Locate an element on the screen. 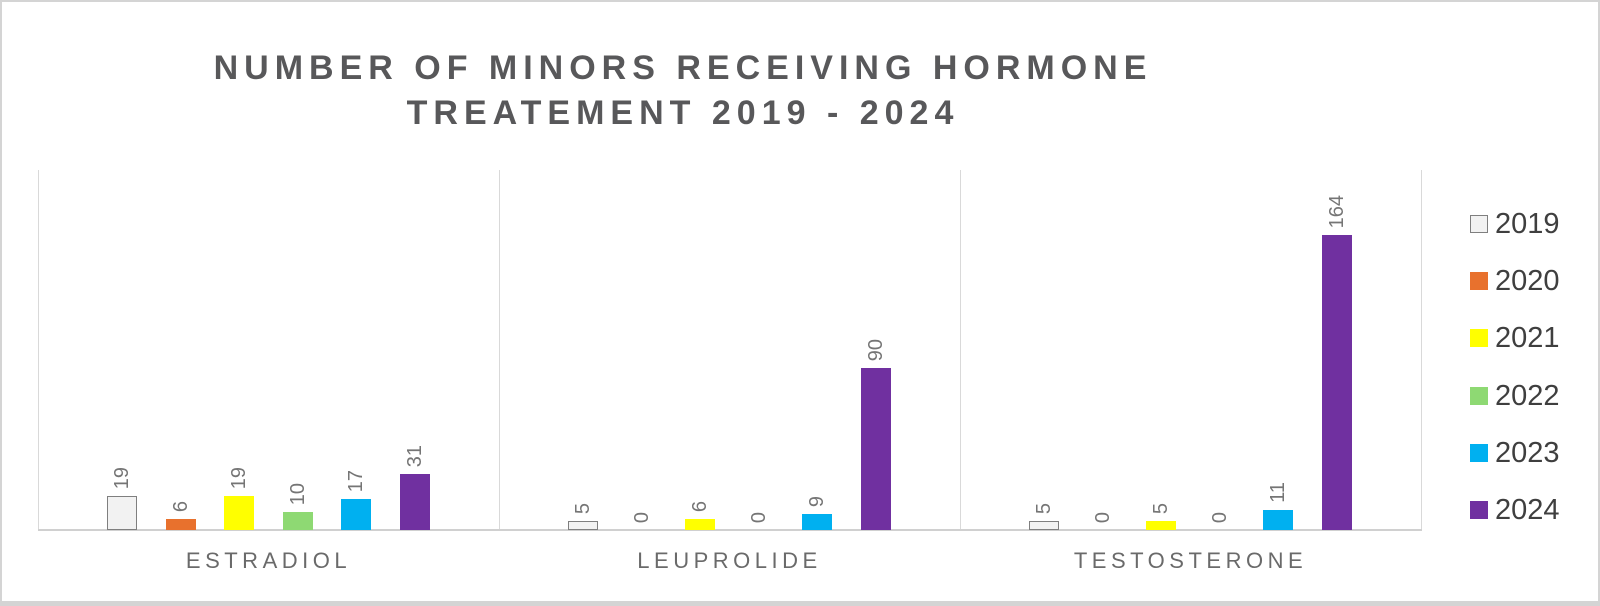 The image size is (1600, 606). legend-swatch-2023 is located at coordinates (1479, 452).